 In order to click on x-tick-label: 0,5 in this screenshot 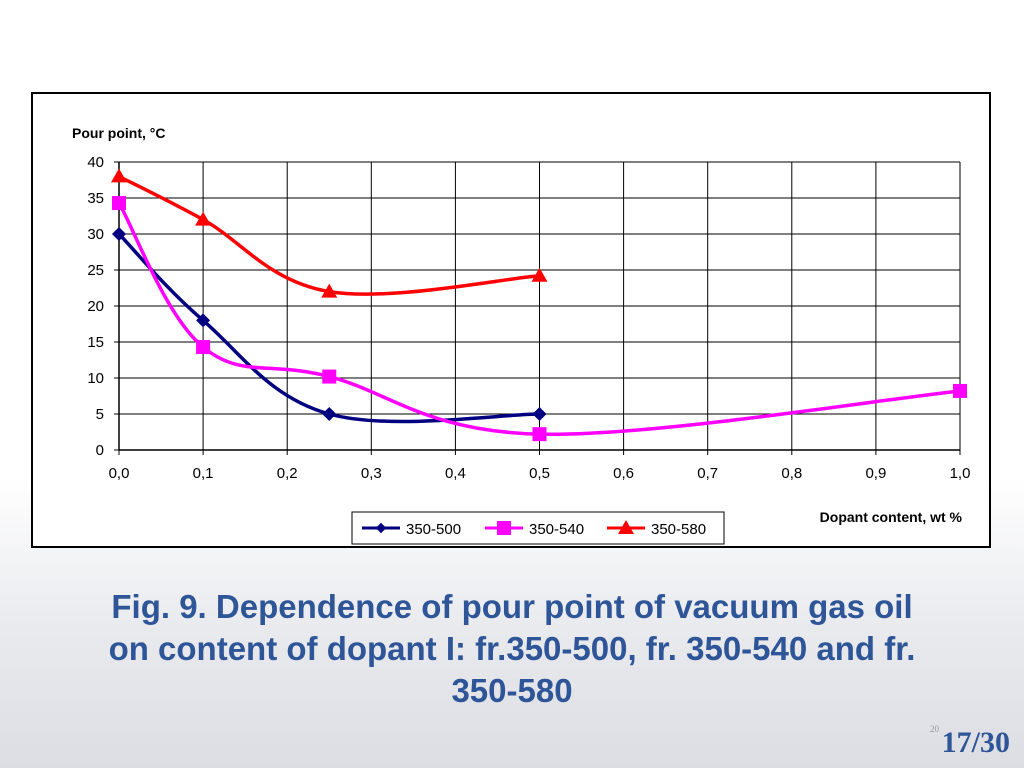, I will do `click(539, 473)`.